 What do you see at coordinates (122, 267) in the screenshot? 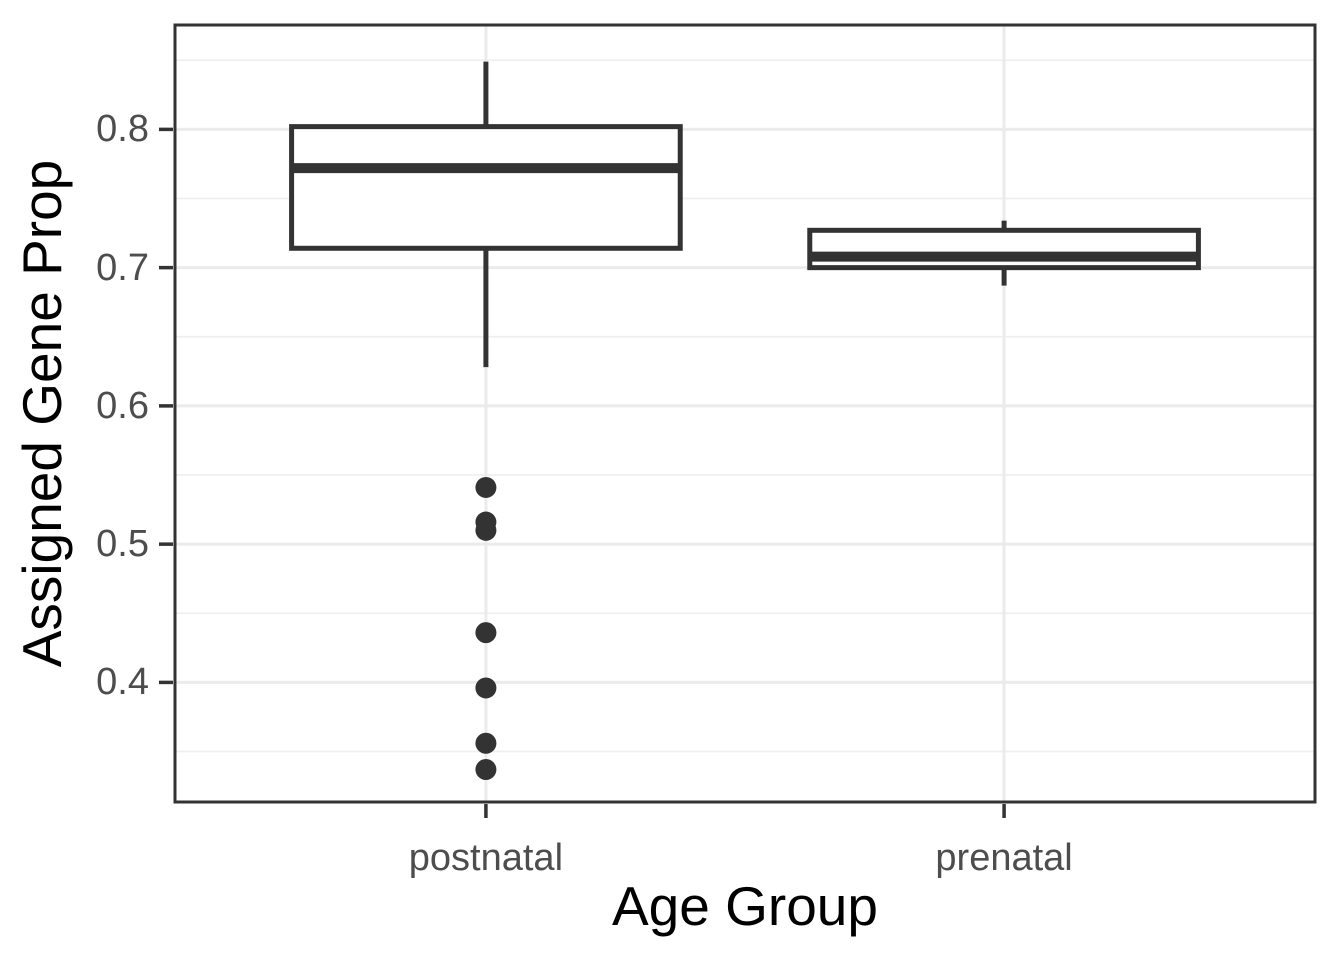
I see `y-tick-label-0.7: 0.7` at bounding box center [122, 267].